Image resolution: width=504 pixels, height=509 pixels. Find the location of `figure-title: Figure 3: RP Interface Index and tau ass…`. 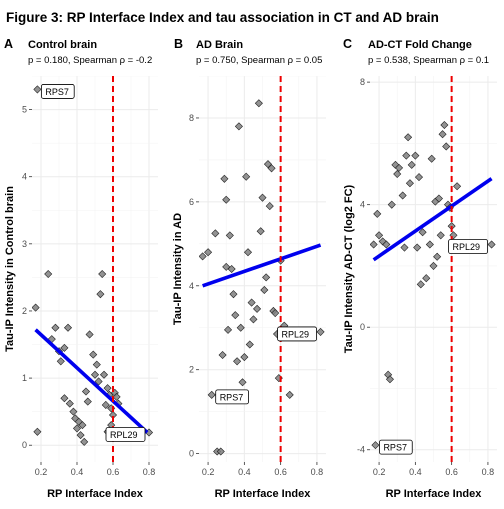

figure-title: Figure 3: RP Interface Index and tau ass… is located at coordinates (222, 17).